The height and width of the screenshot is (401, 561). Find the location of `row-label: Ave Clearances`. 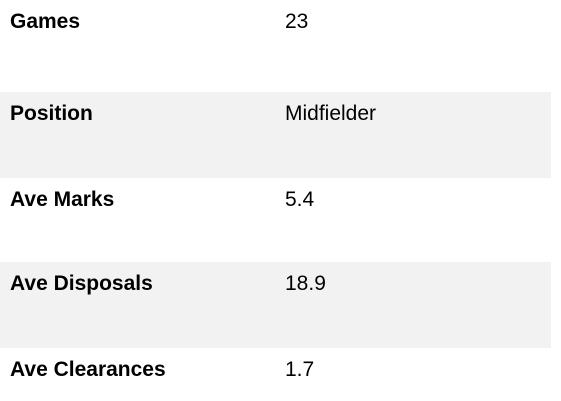

row-label: Ave Clearances is located at coordinates (88, 369).